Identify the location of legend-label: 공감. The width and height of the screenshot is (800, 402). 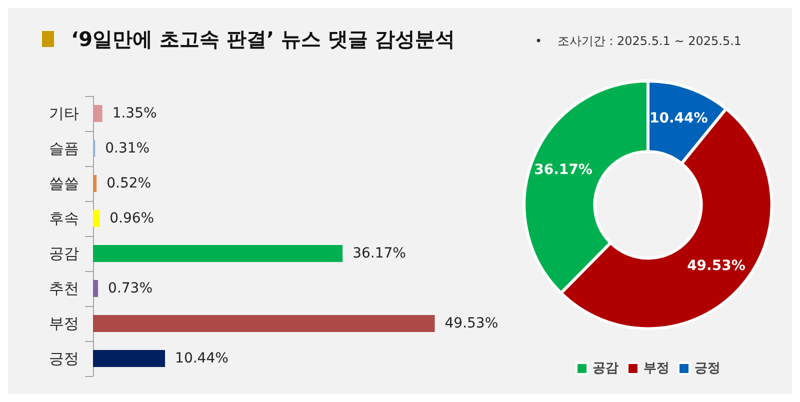
(605, 368).